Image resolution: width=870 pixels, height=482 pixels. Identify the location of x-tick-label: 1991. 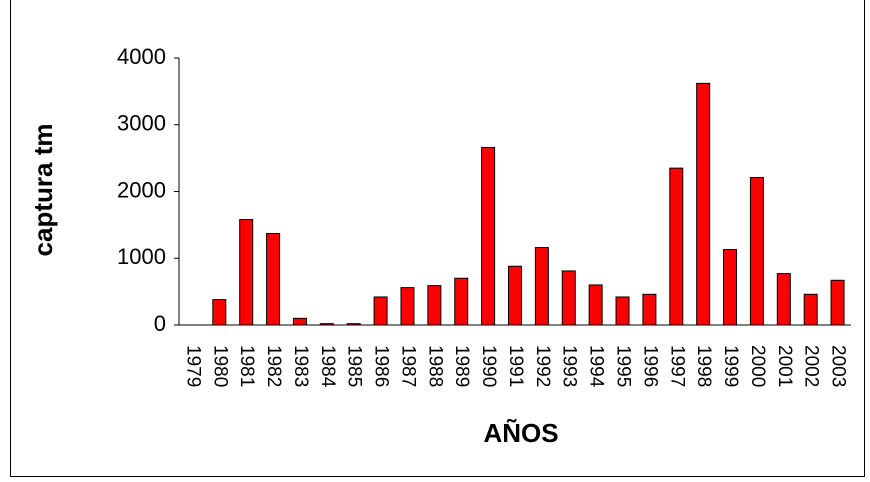
(515, 366).